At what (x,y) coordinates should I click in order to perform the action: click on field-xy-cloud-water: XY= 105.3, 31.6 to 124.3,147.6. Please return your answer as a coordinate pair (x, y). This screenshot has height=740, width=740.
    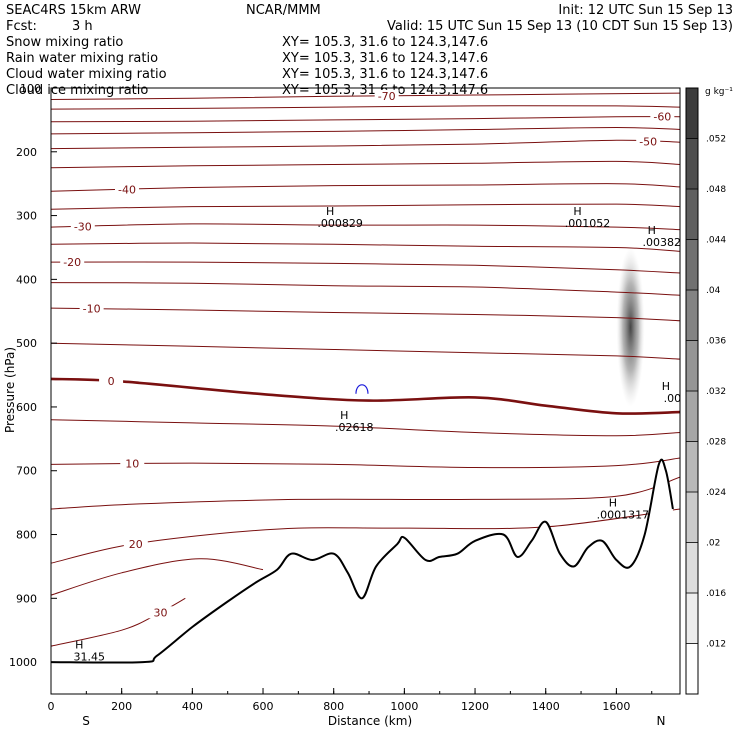
    Looking at the image, I should click on (385, 74).